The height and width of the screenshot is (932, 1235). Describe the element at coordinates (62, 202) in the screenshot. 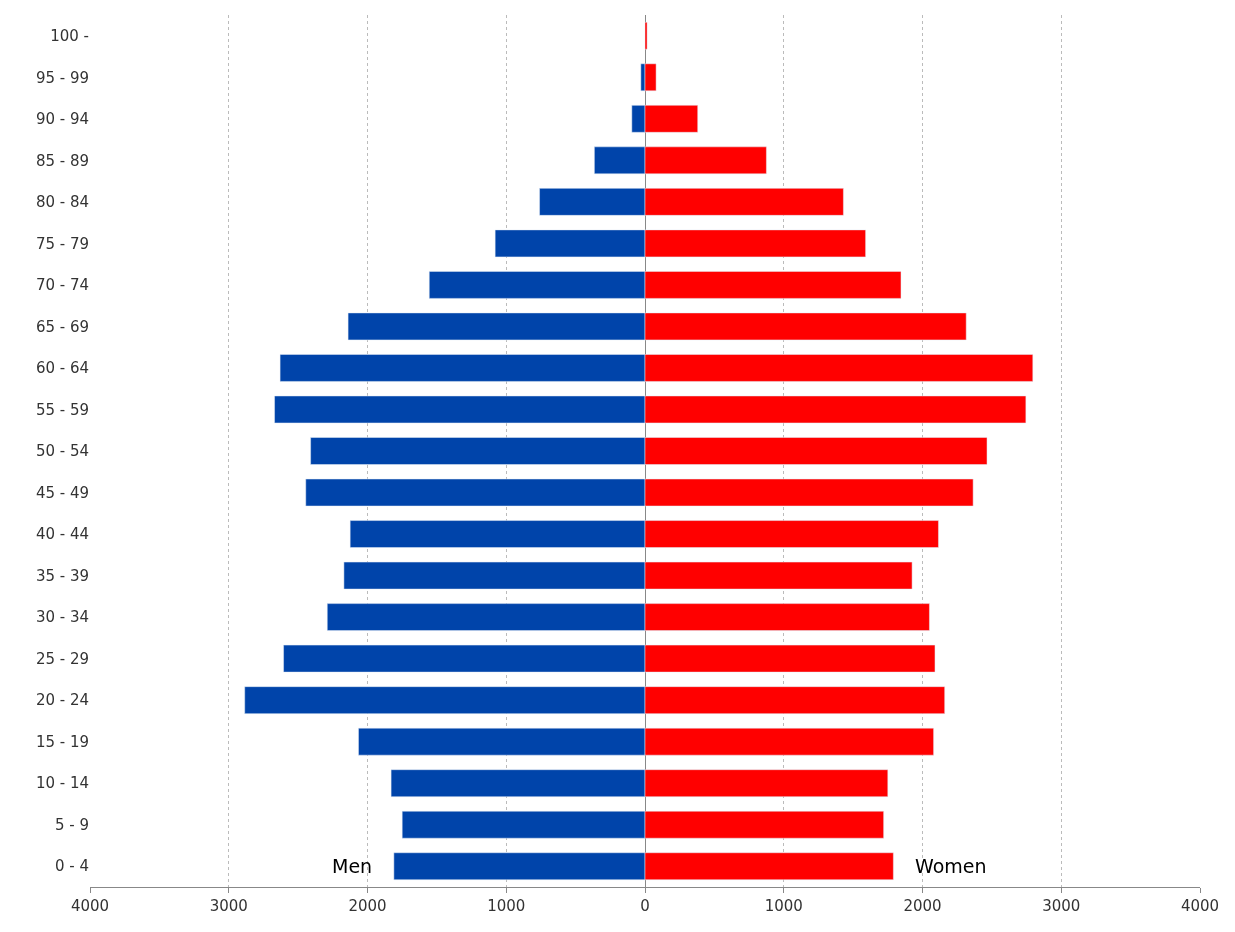

I see `y-tick-label: 80 - 84` at that location.